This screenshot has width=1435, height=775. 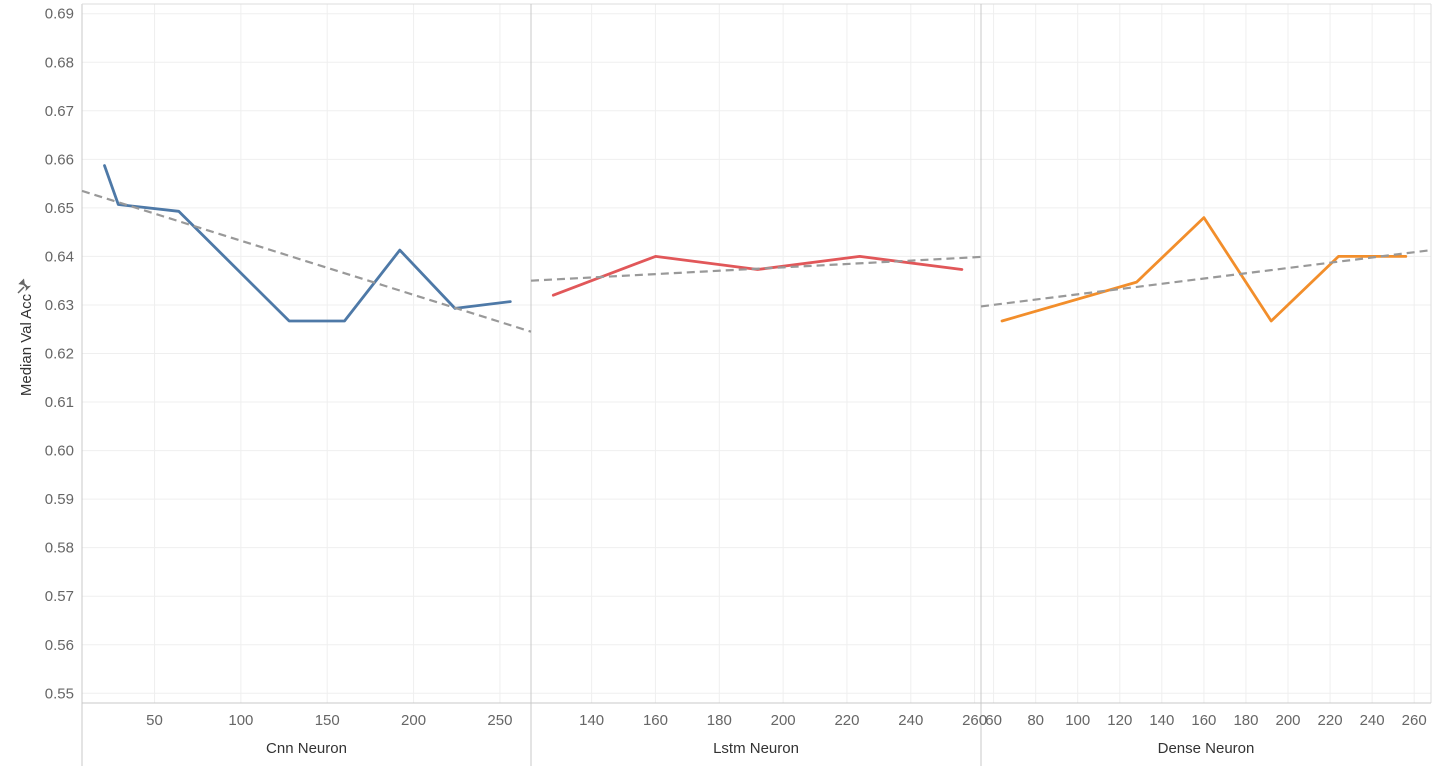 What do you see at coordinates (306, 748) in the screenshot?
I see `x-axis-title: Cnn Neuron` at bounding box center [306, 748].